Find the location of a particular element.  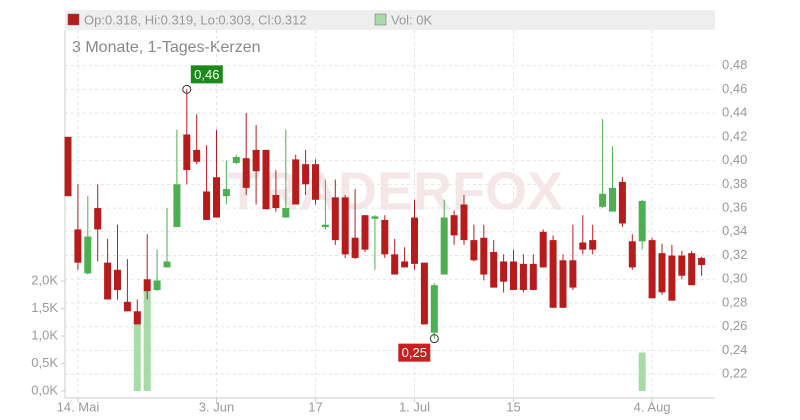

x-tick-label: 1. Jul is located at coordinates (414, 406).